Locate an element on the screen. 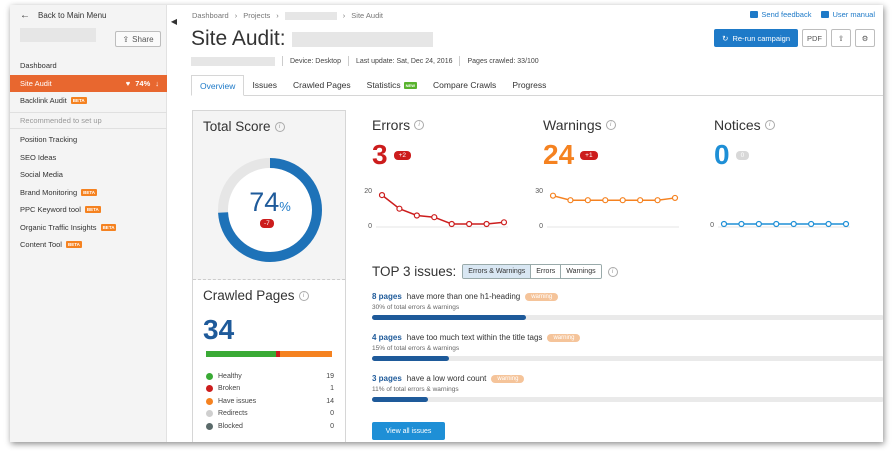 The image size is (893, 451). issue-filter: Errors & Warnings Errors Warnings is located at coordinates (532, 271).